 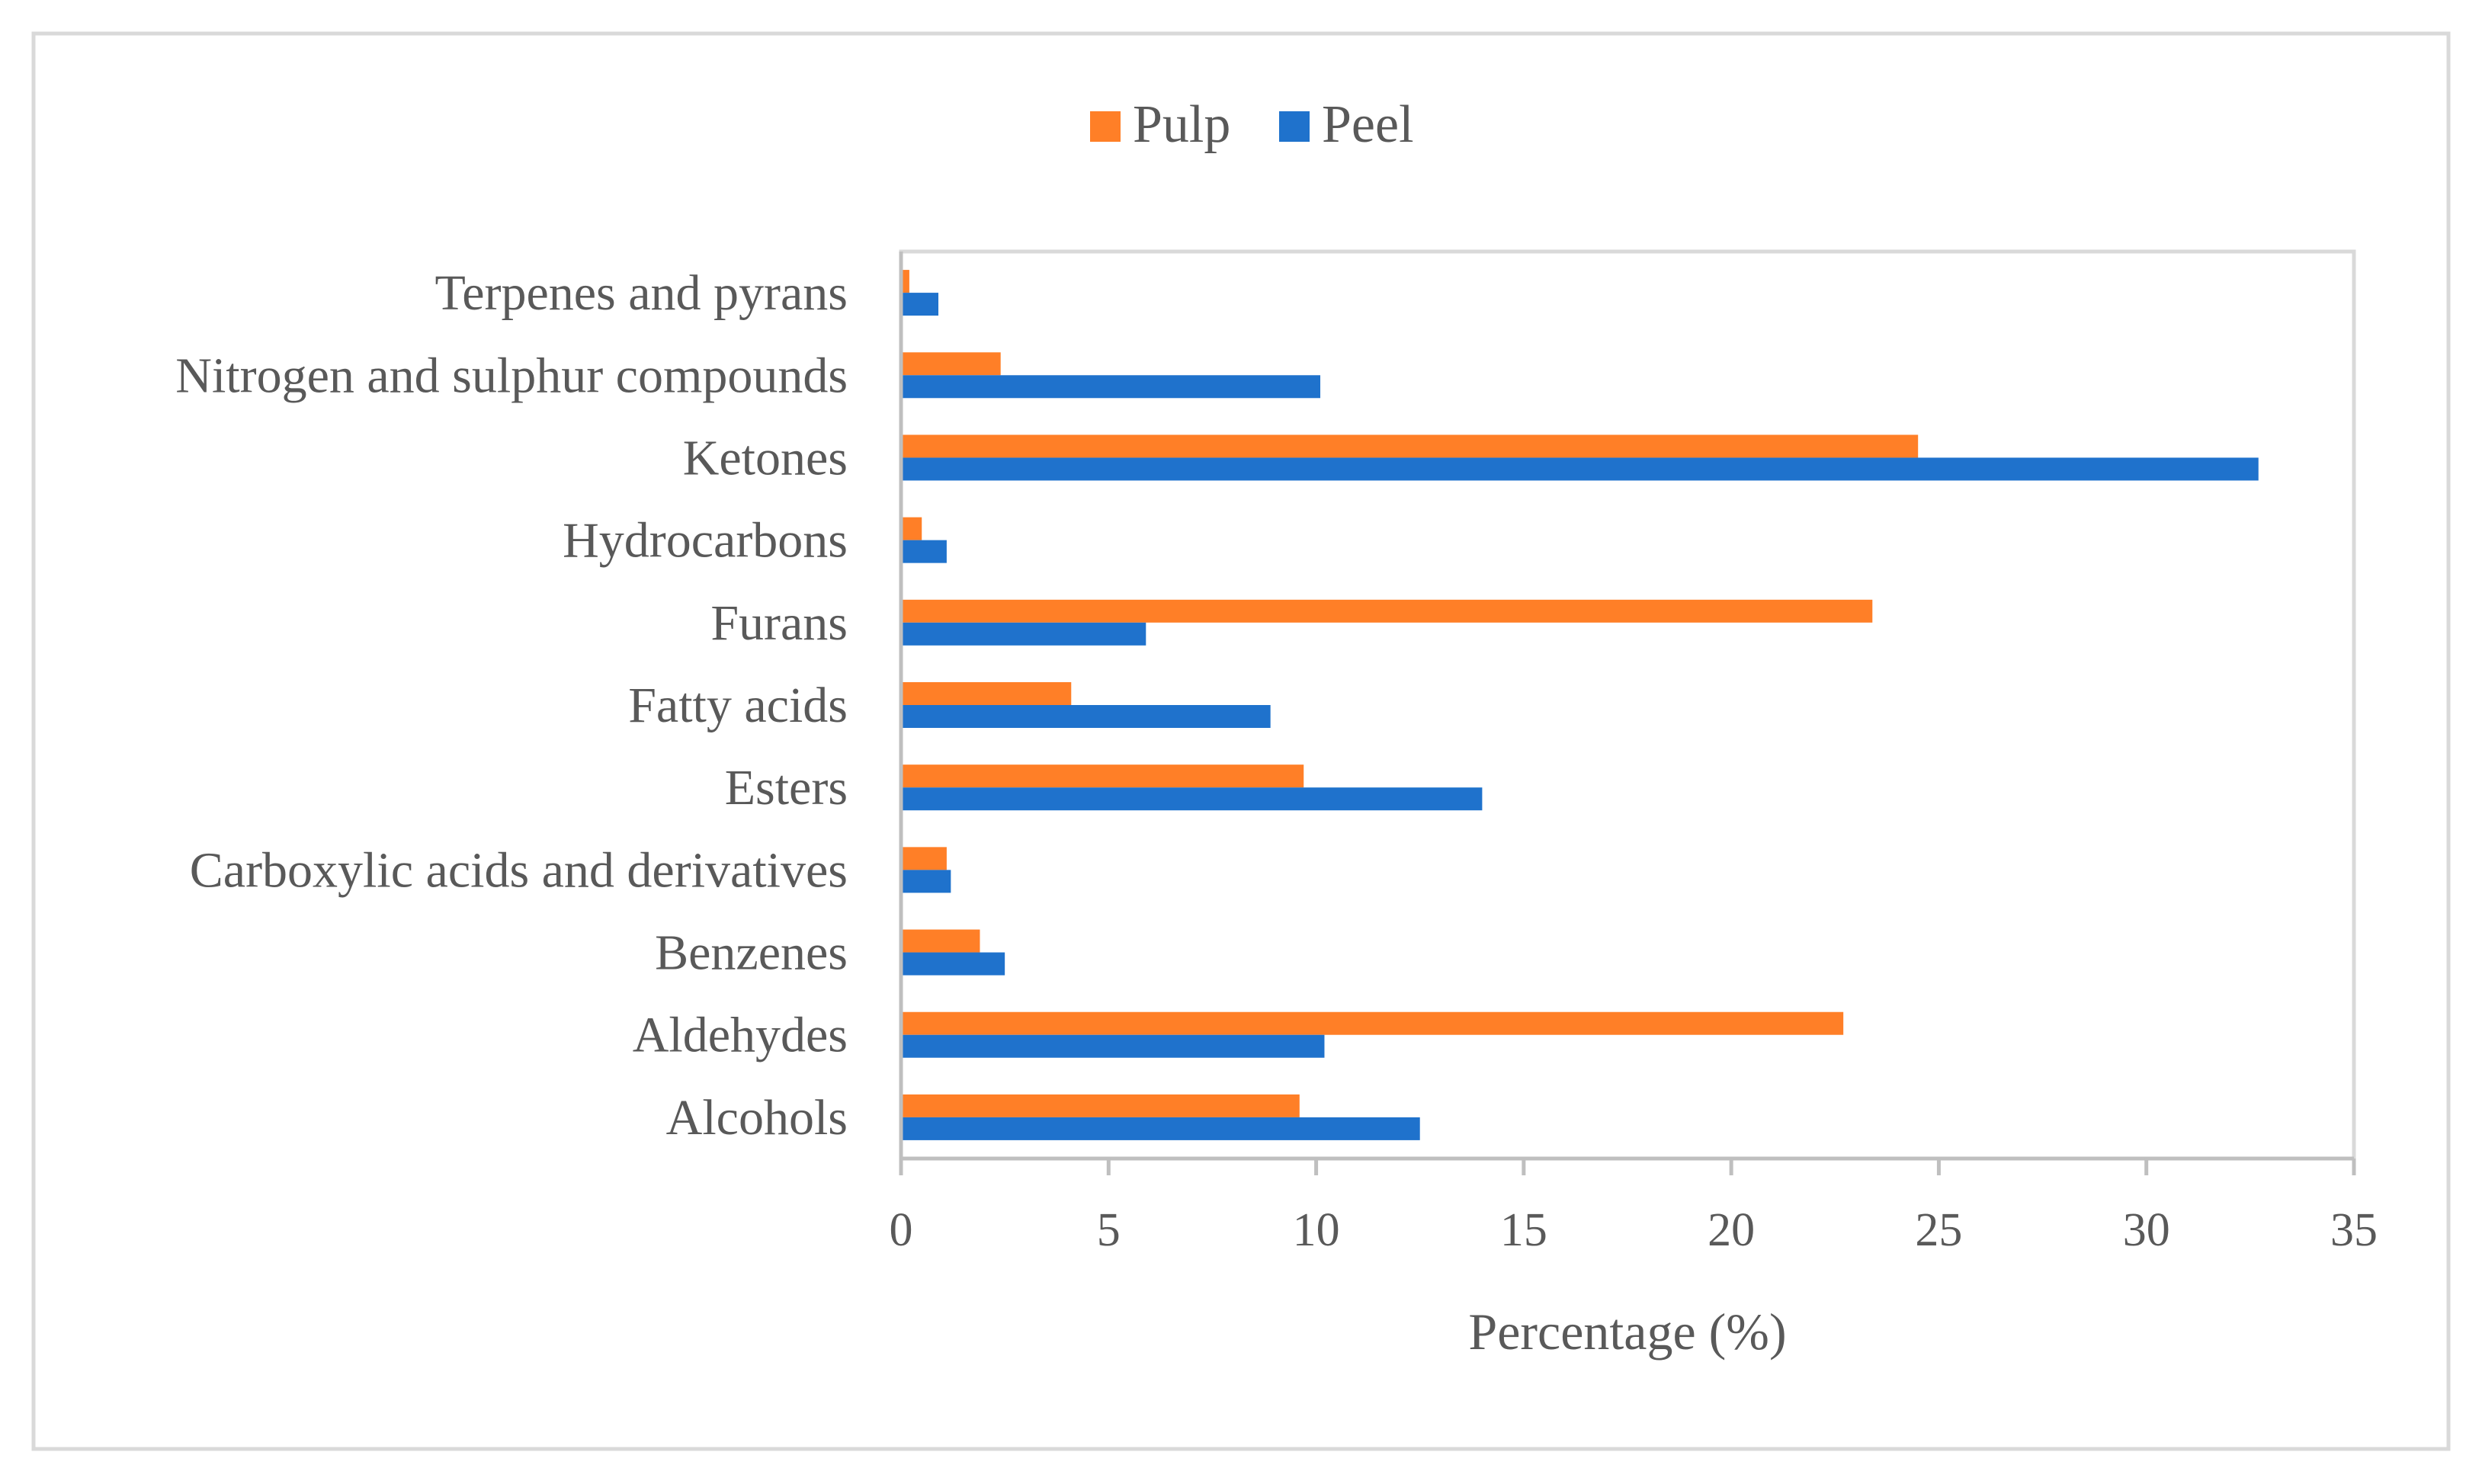 I want to click on category-label-hydrocarbons: Hydrocarbons, so click(x=705, y=541).